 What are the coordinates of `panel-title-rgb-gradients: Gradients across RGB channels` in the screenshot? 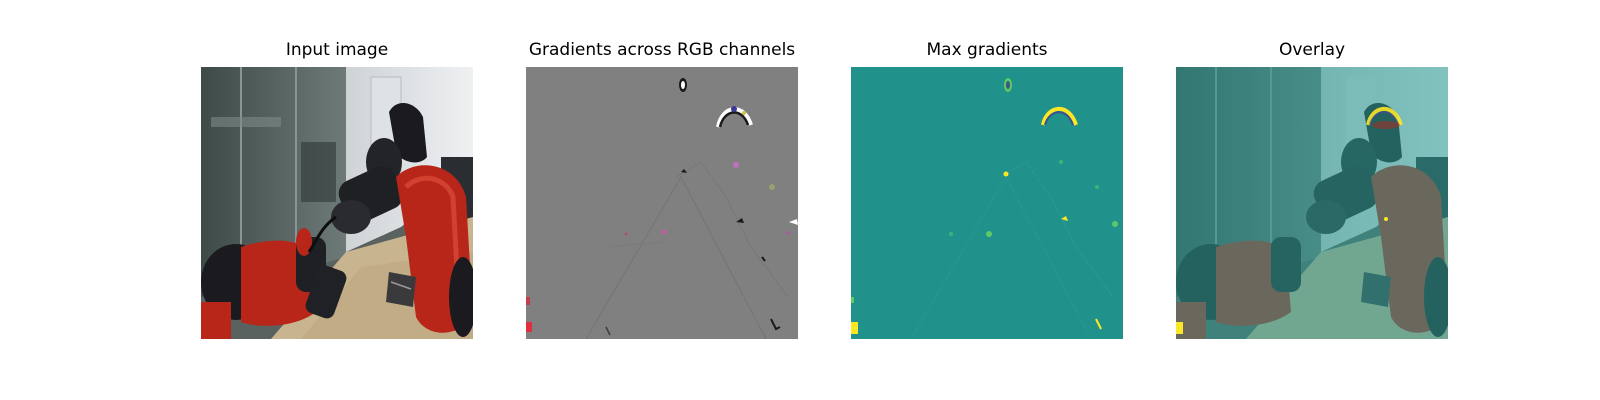 It's located at (662, 50).